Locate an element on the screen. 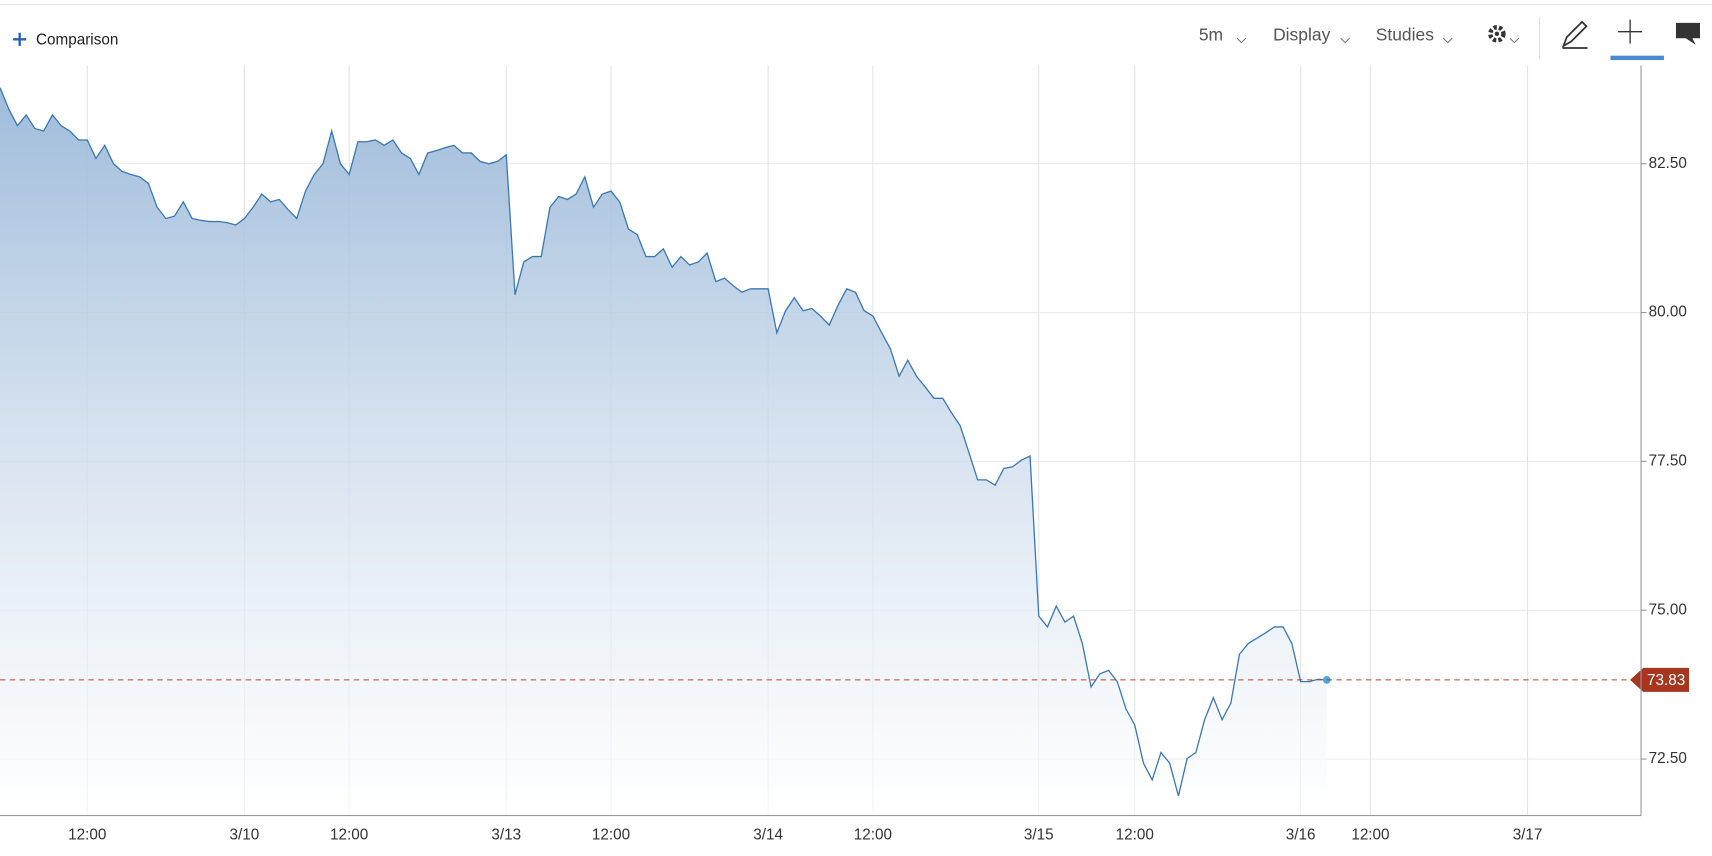  comparison-button: Comparison is located at coordinates (65, 39).